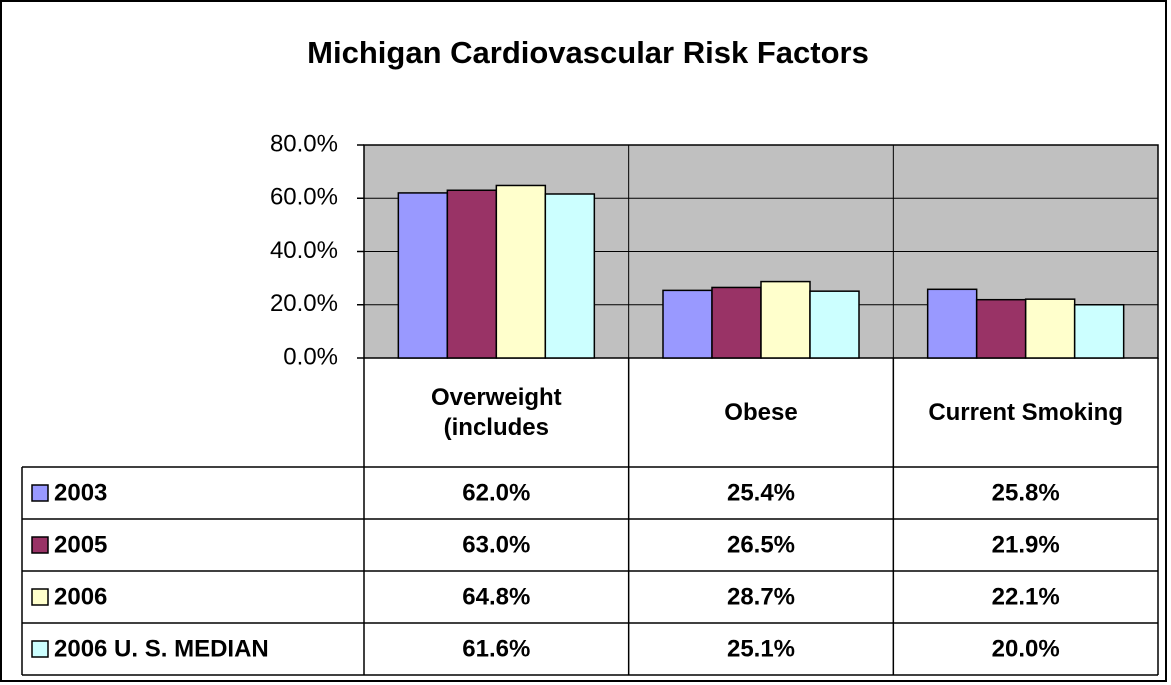 The image size is (1171, 685). What do you see at coordinates (1025, 412) in the screenshot?
I see `x-tick-label: Current Smoking` at bounding box center [1025, 412].